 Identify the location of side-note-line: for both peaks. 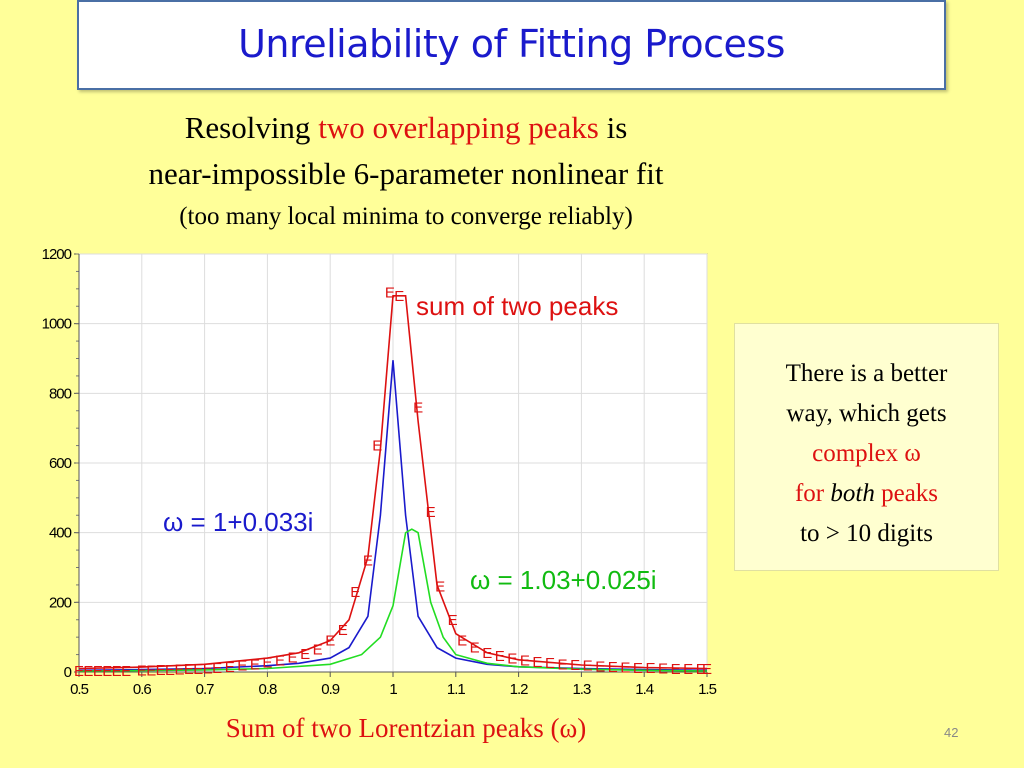
(866, 494).